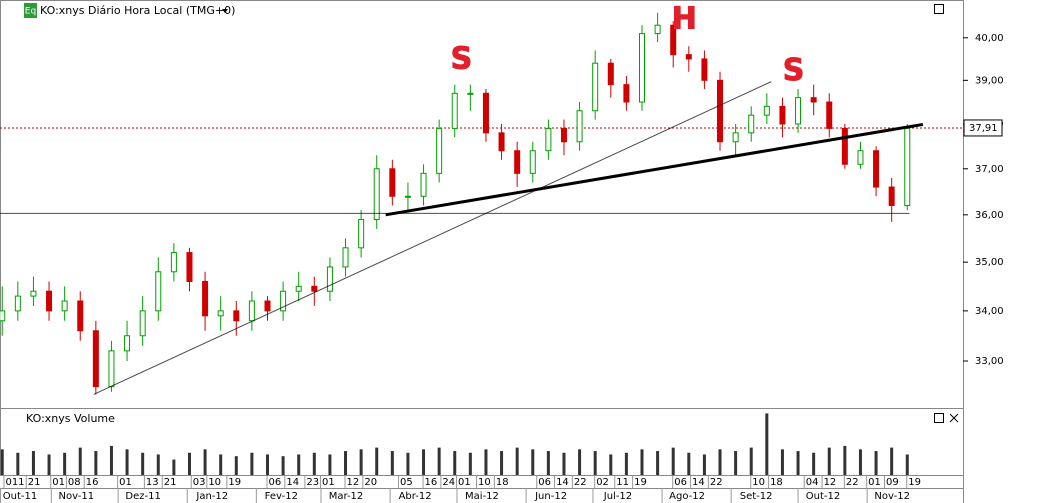 This screenshot has height=503, width=1047. Describe the element at coordinates (622, 482) in the screenshot. I see `x-tick-label: 11` at that location.